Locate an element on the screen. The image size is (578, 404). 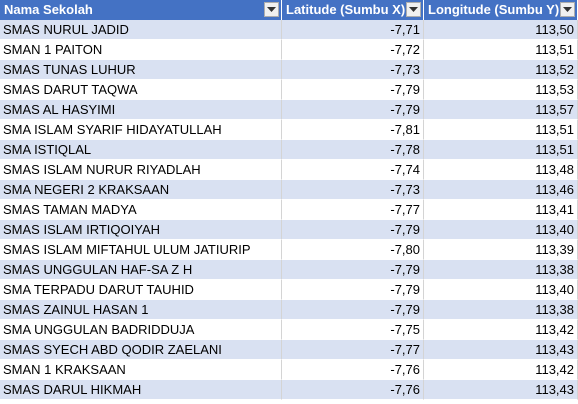
table-cell-longitude: 113,39 is located at coordinates (501, 250).